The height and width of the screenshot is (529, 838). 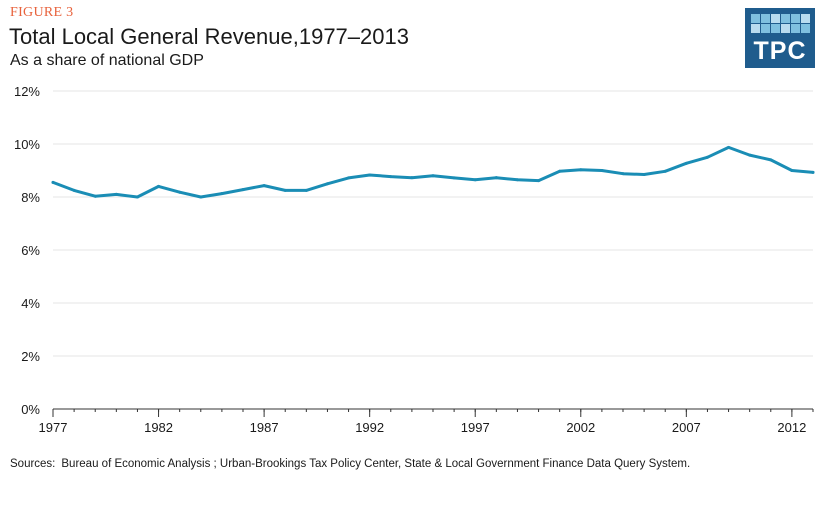 I want to click on y-tick-label: 10%, so click(x=27, y=144).